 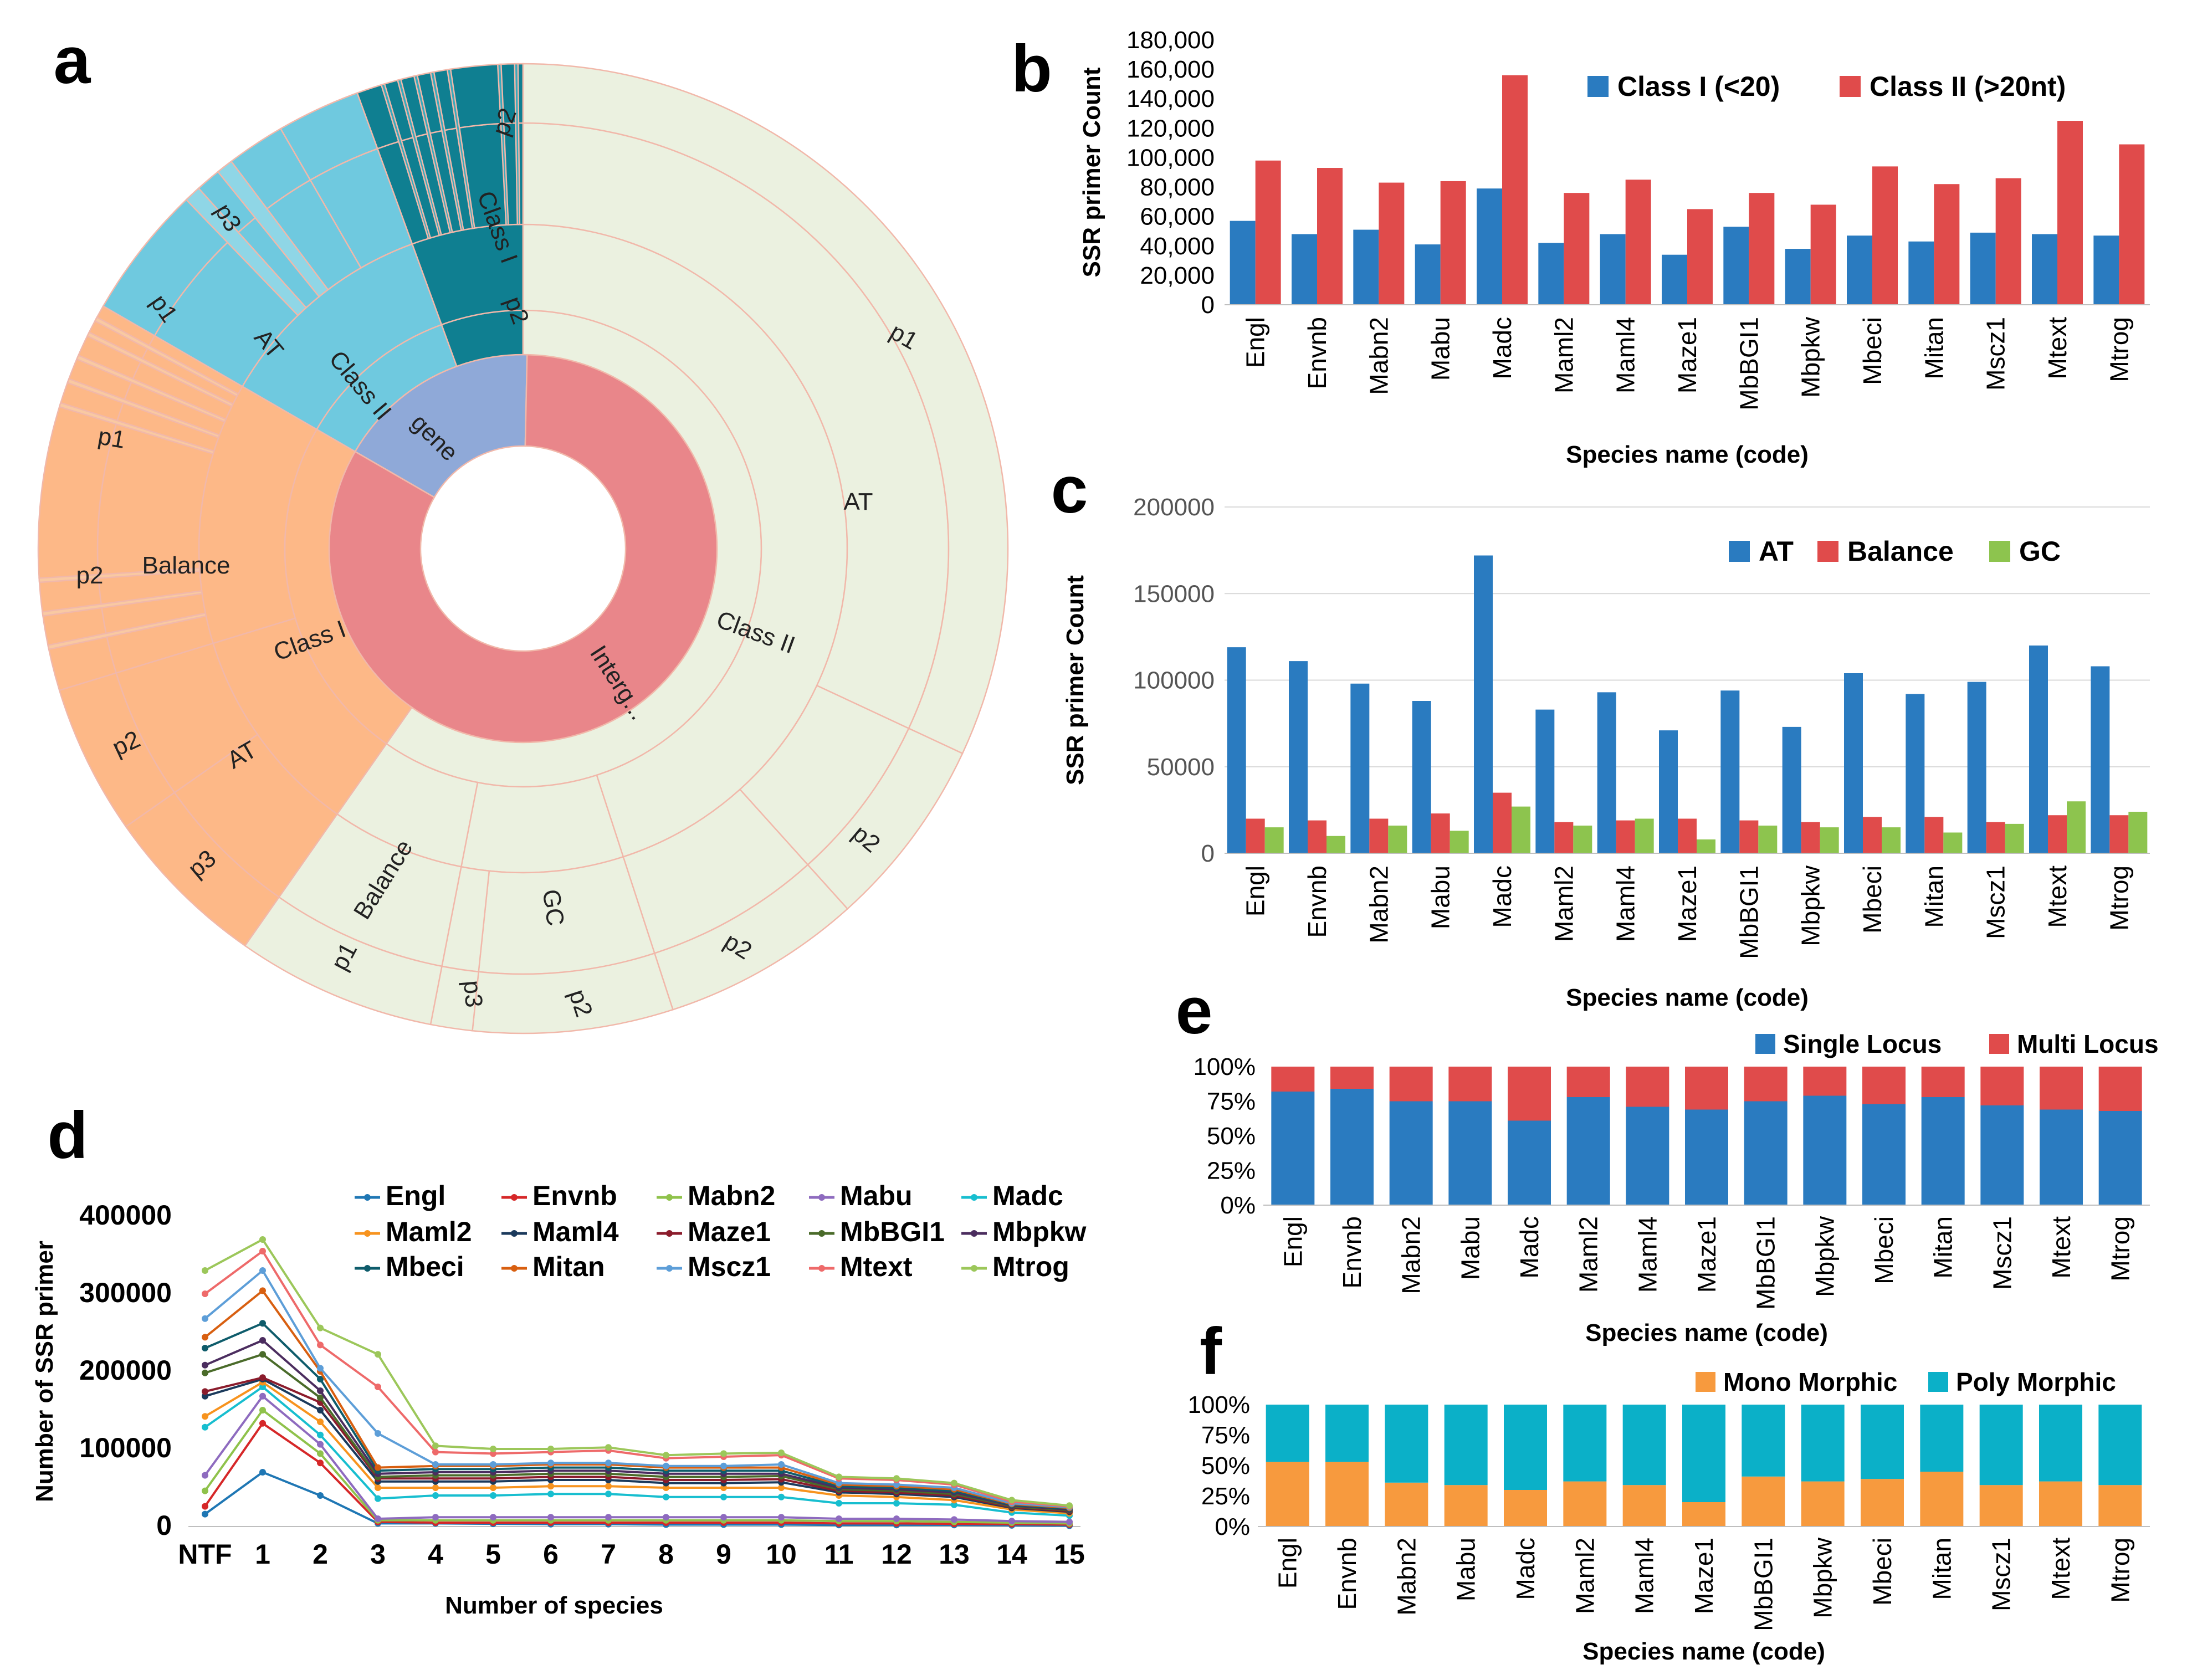 I want to click on data-point-mtext, so click(x=321, y=1345).